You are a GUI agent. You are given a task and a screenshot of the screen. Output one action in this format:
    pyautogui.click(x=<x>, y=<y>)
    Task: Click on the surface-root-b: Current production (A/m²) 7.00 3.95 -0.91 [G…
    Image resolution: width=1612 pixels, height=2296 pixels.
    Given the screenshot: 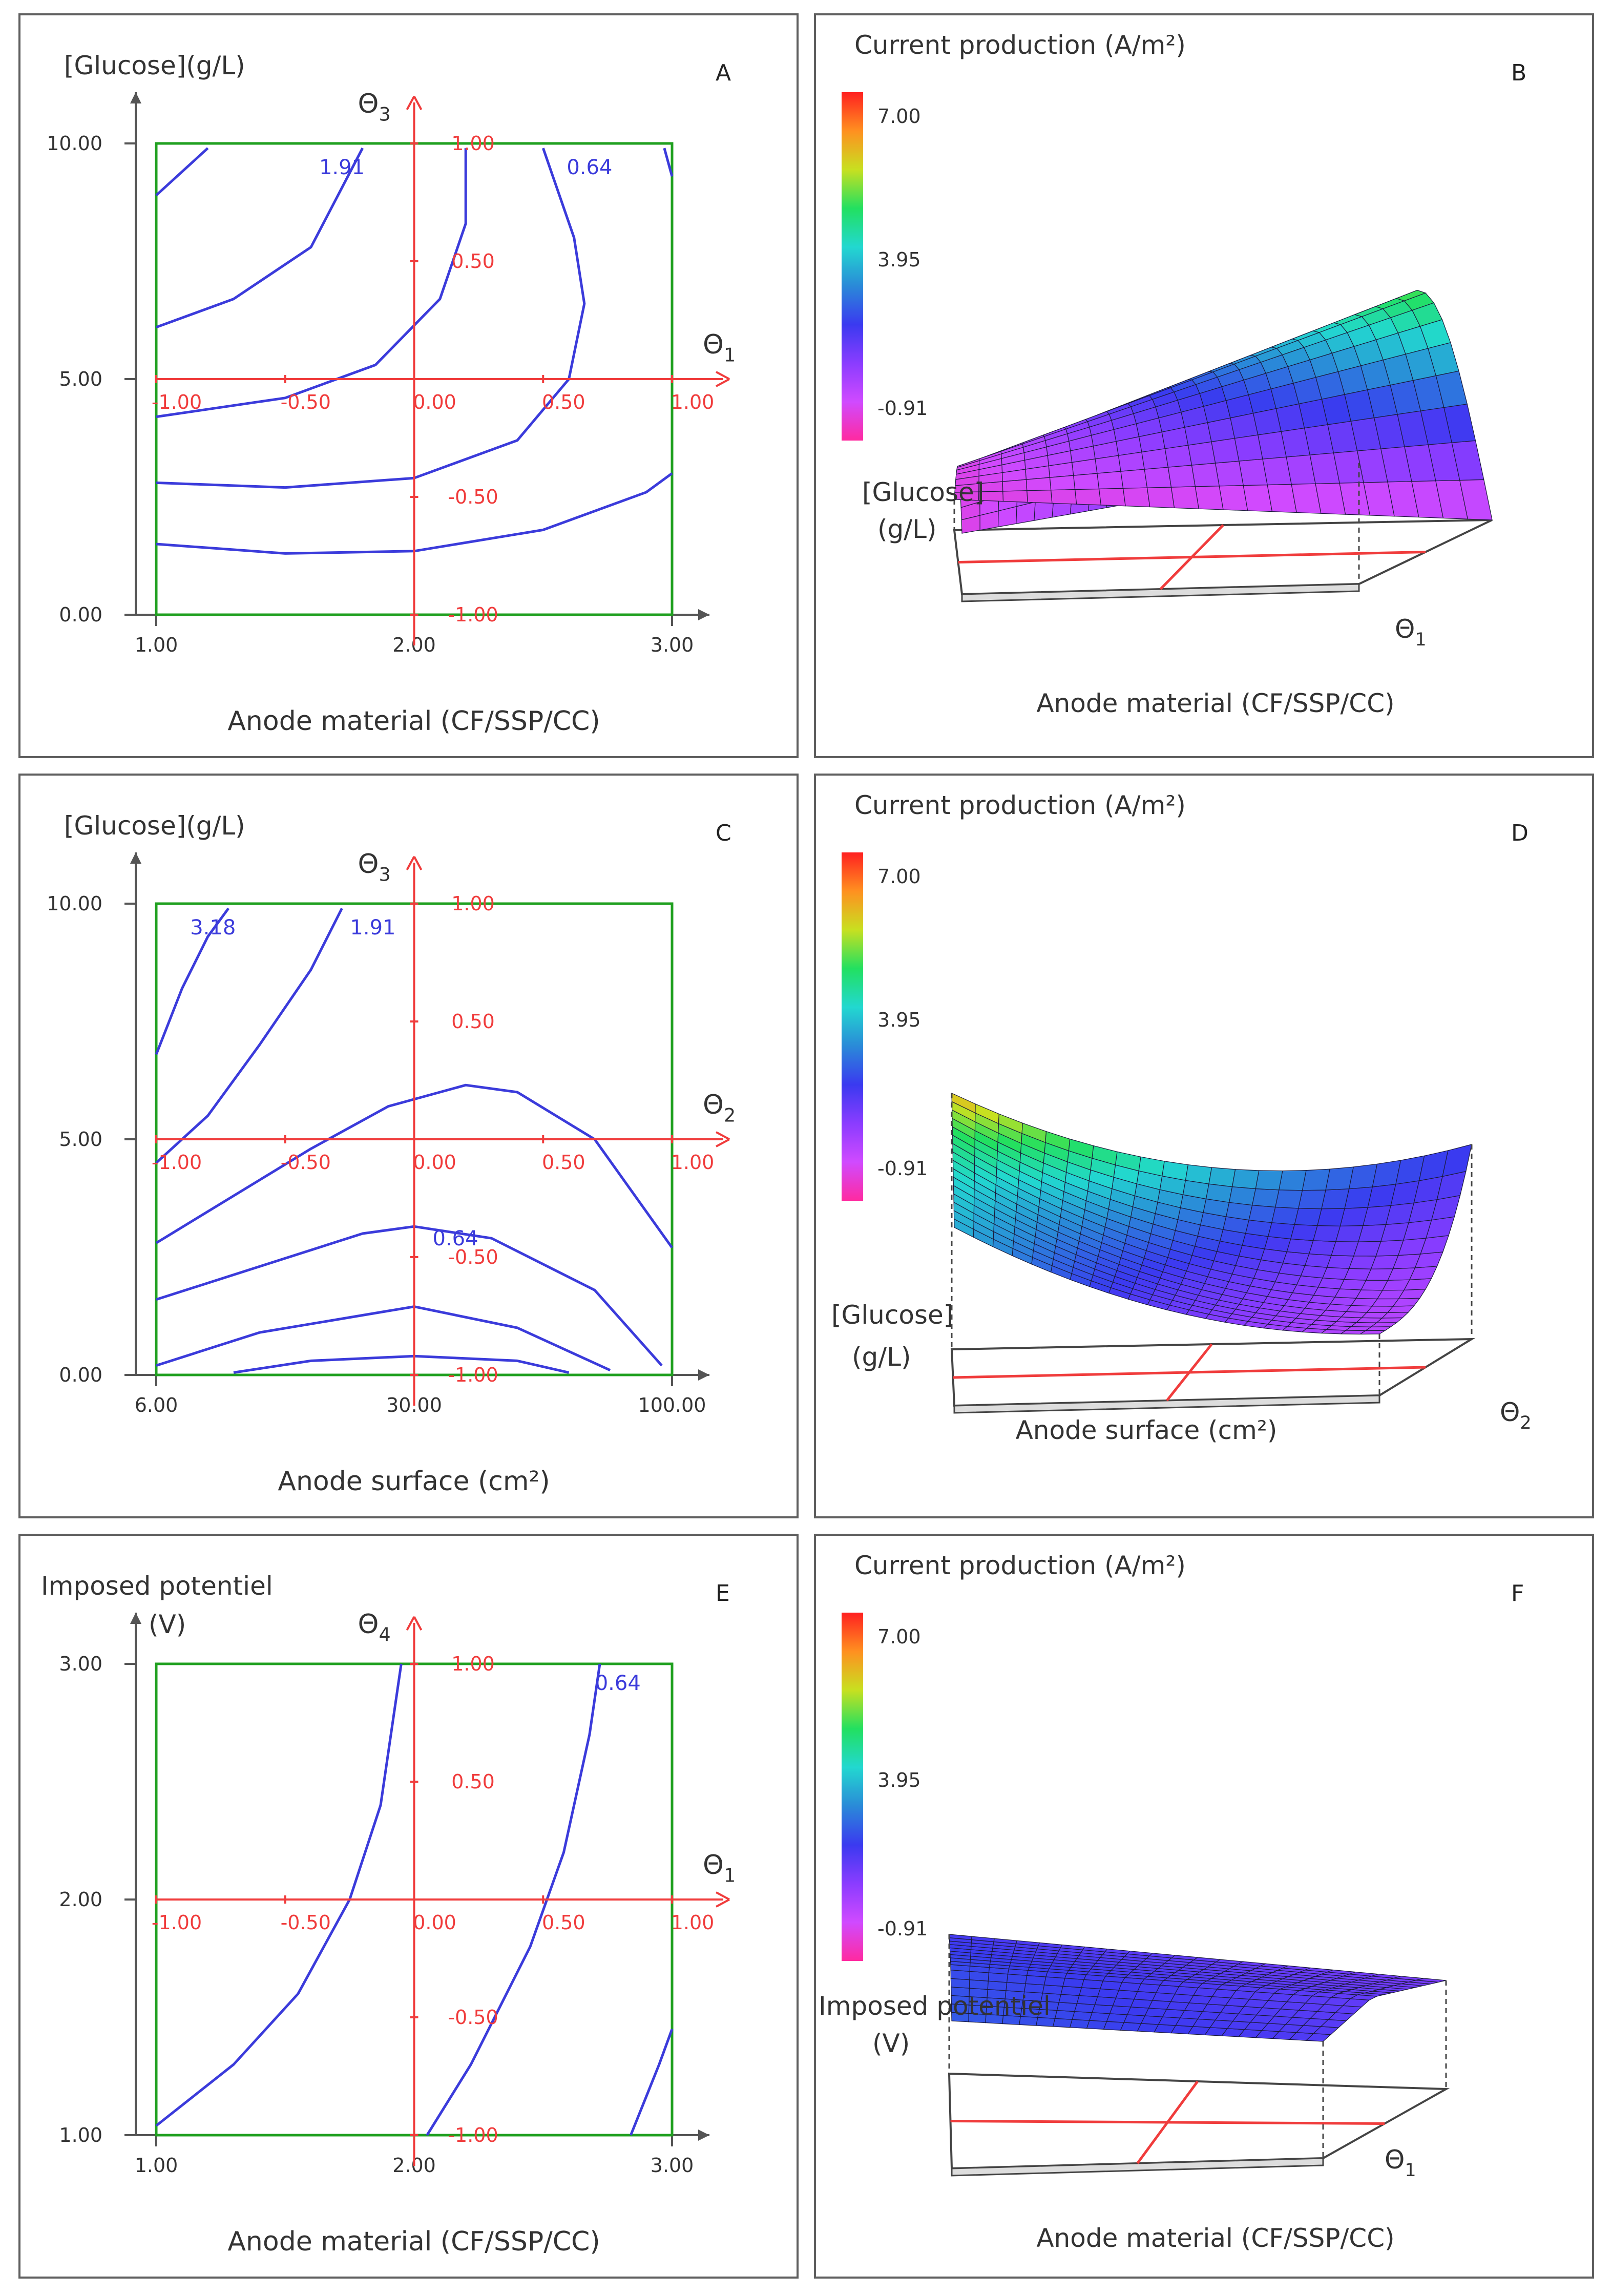 What is the action you would take?
    pyautogui.click(x=1167, y=374)
    